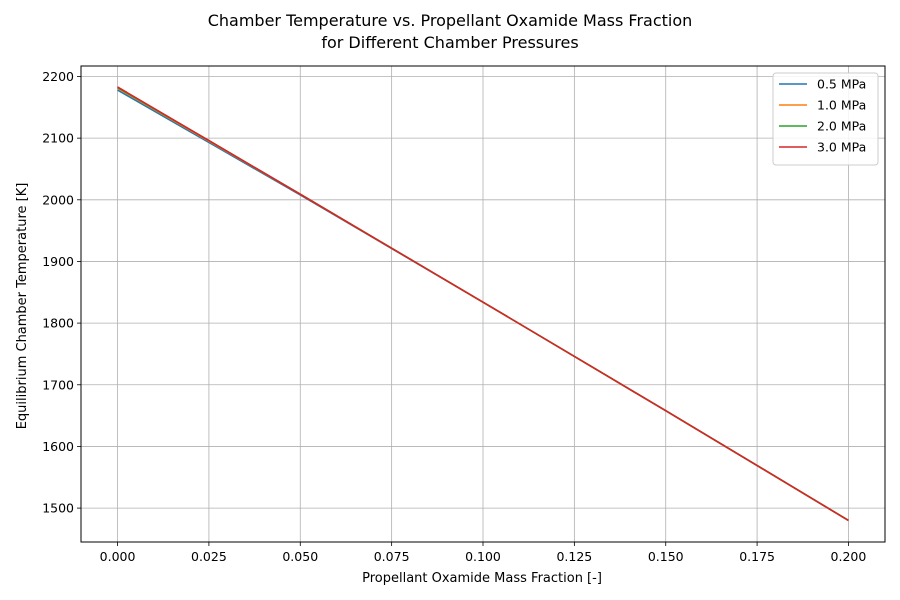  I want to click on x-tick-label: 0.050, so click(300, 556).